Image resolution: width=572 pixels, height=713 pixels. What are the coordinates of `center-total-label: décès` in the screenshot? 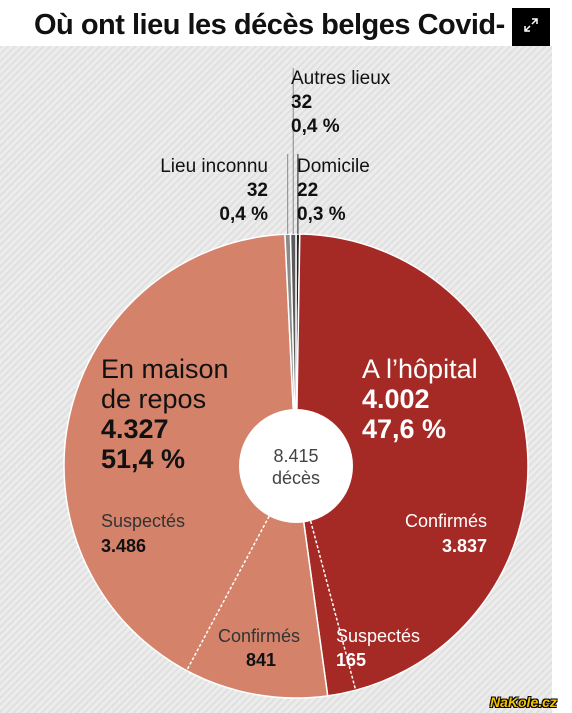 It's located at (296, 478).